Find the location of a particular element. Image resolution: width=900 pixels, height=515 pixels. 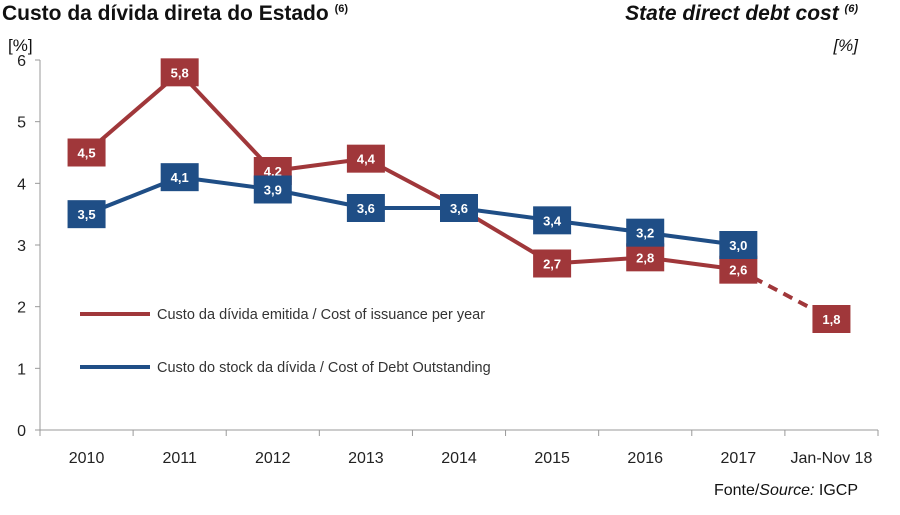

series-0-data-label: 4,5 is located at coordinates (87, 153).